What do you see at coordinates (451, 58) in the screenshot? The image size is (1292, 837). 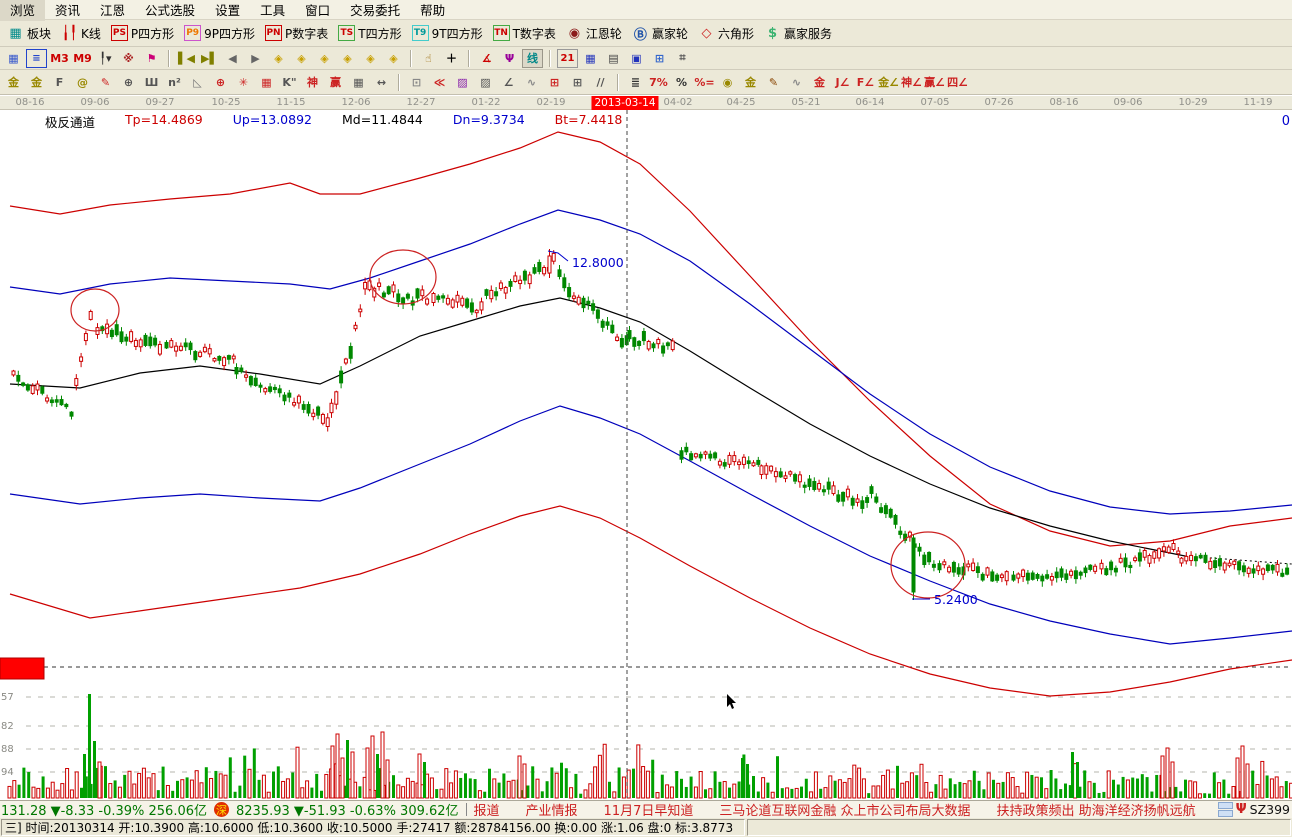 I see `crosshair-tool-icon: ＋` at bounding box center [451, 58].